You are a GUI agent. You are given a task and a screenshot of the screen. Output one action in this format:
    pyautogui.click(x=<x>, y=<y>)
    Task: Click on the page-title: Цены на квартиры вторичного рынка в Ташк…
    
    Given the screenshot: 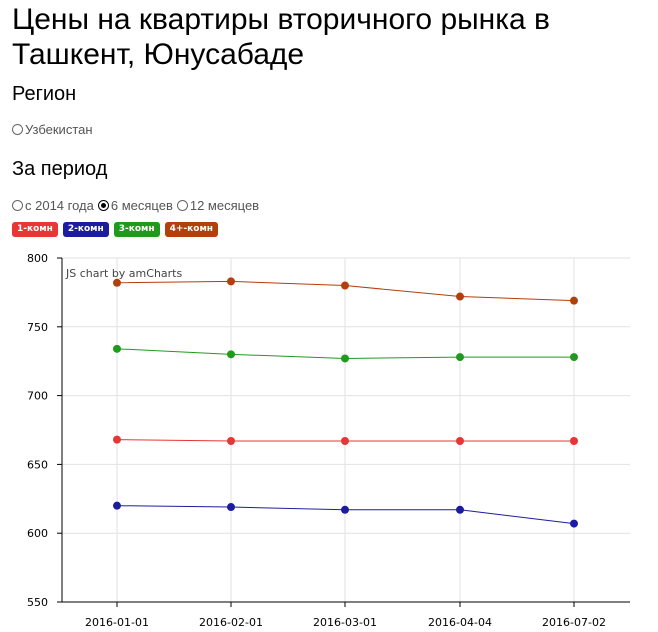 What is the action you would take?
    pyautogui.click(x=281, y=37)
    